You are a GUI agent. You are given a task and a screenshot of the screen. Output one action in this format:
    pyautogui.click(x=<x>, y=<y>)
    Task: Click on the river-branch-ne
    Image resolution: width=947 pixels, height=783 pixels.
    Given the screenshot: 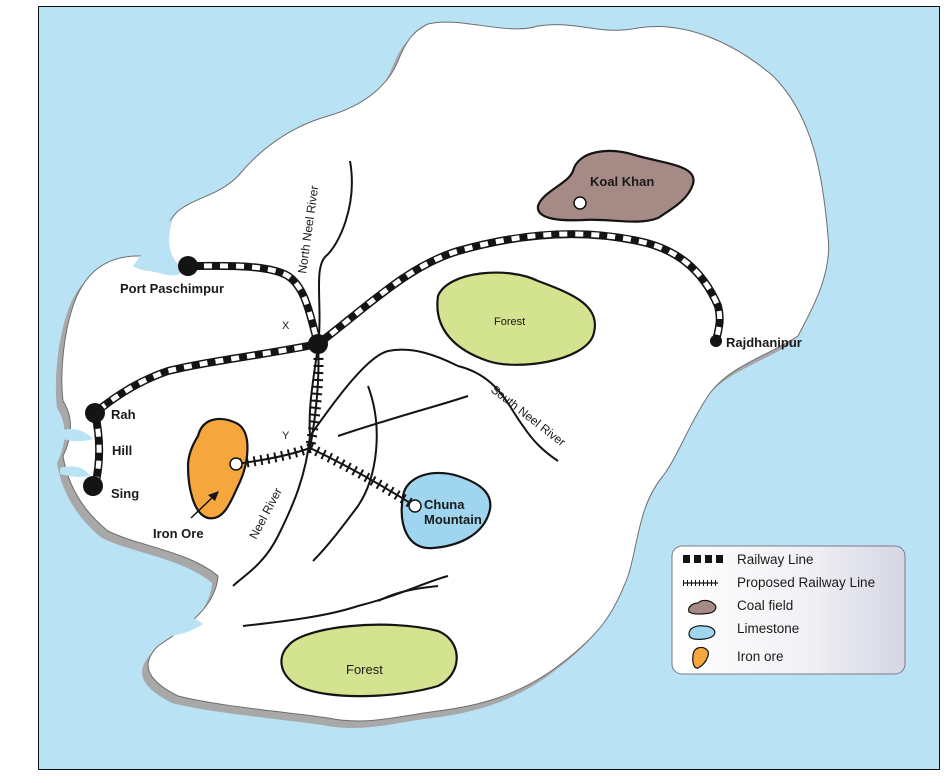 What is the action you would take?
    pyautogui.click(x=384, y=392)
    